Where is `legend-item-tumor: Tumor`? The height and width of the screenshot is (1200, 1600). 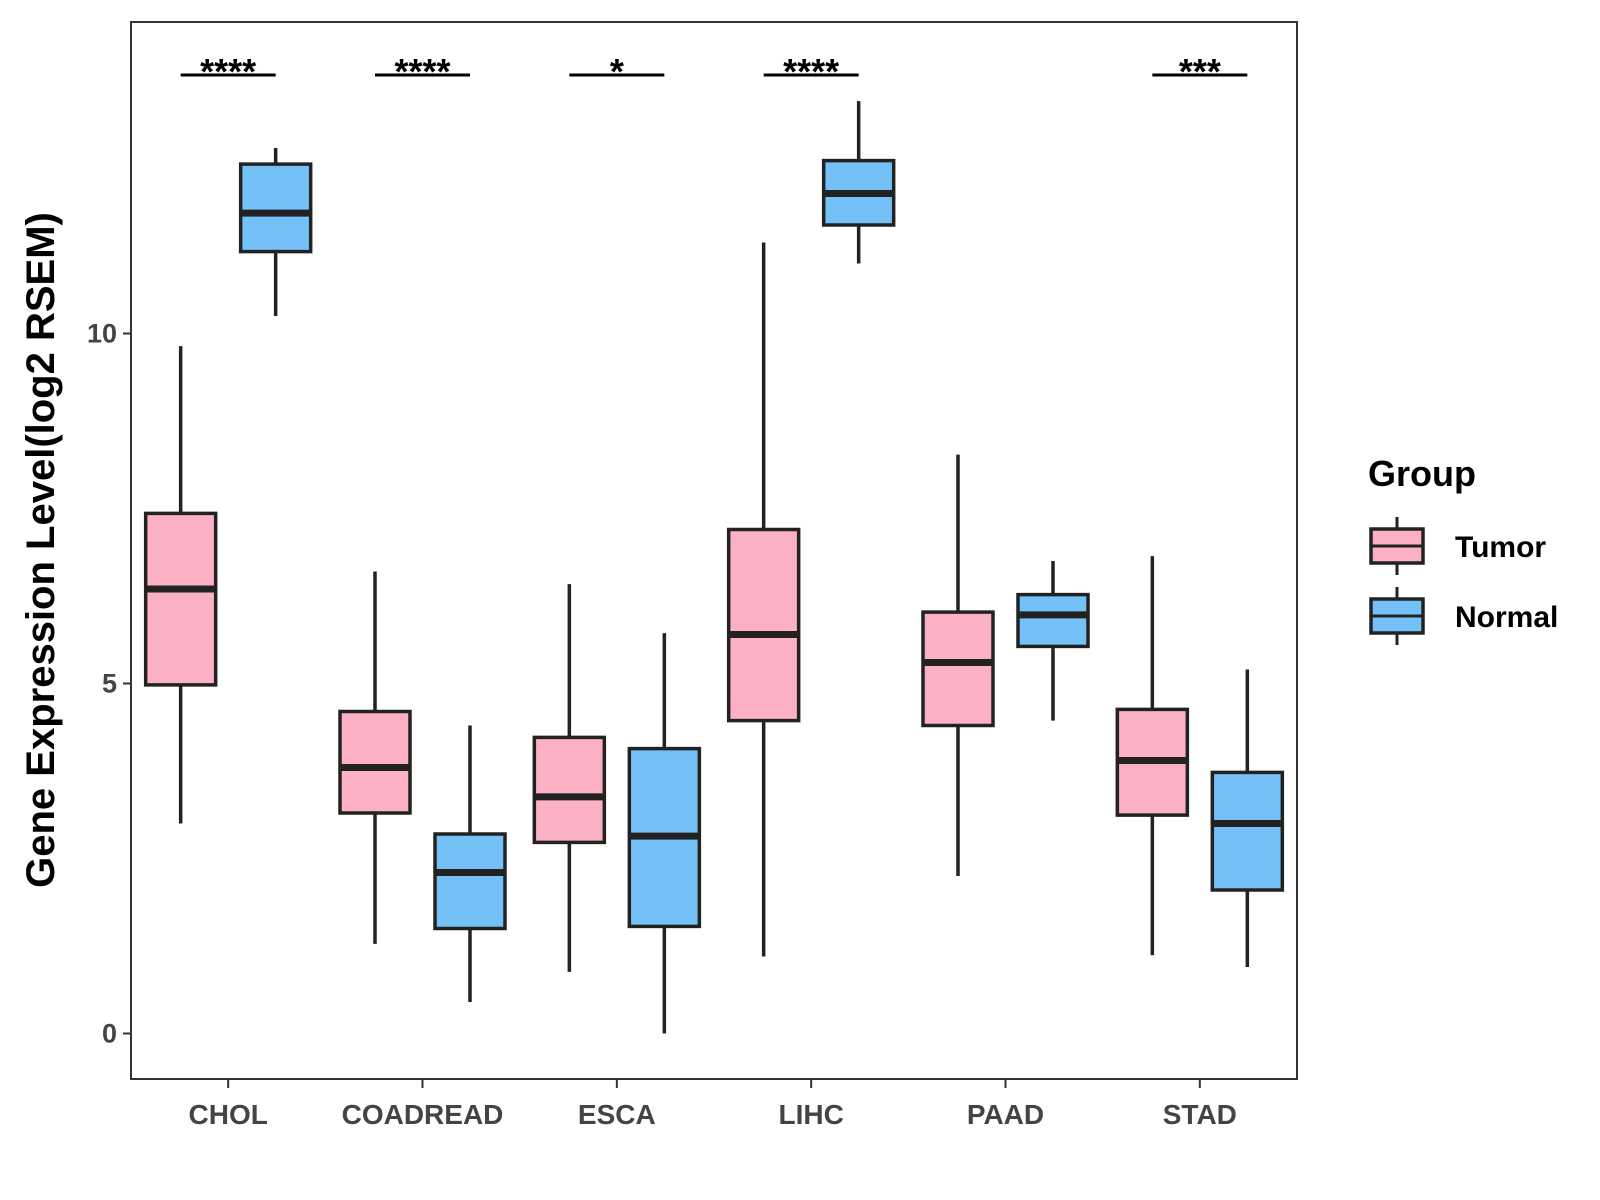 legend-item-tumor: Tumor is located at coordinates (1457, 546).